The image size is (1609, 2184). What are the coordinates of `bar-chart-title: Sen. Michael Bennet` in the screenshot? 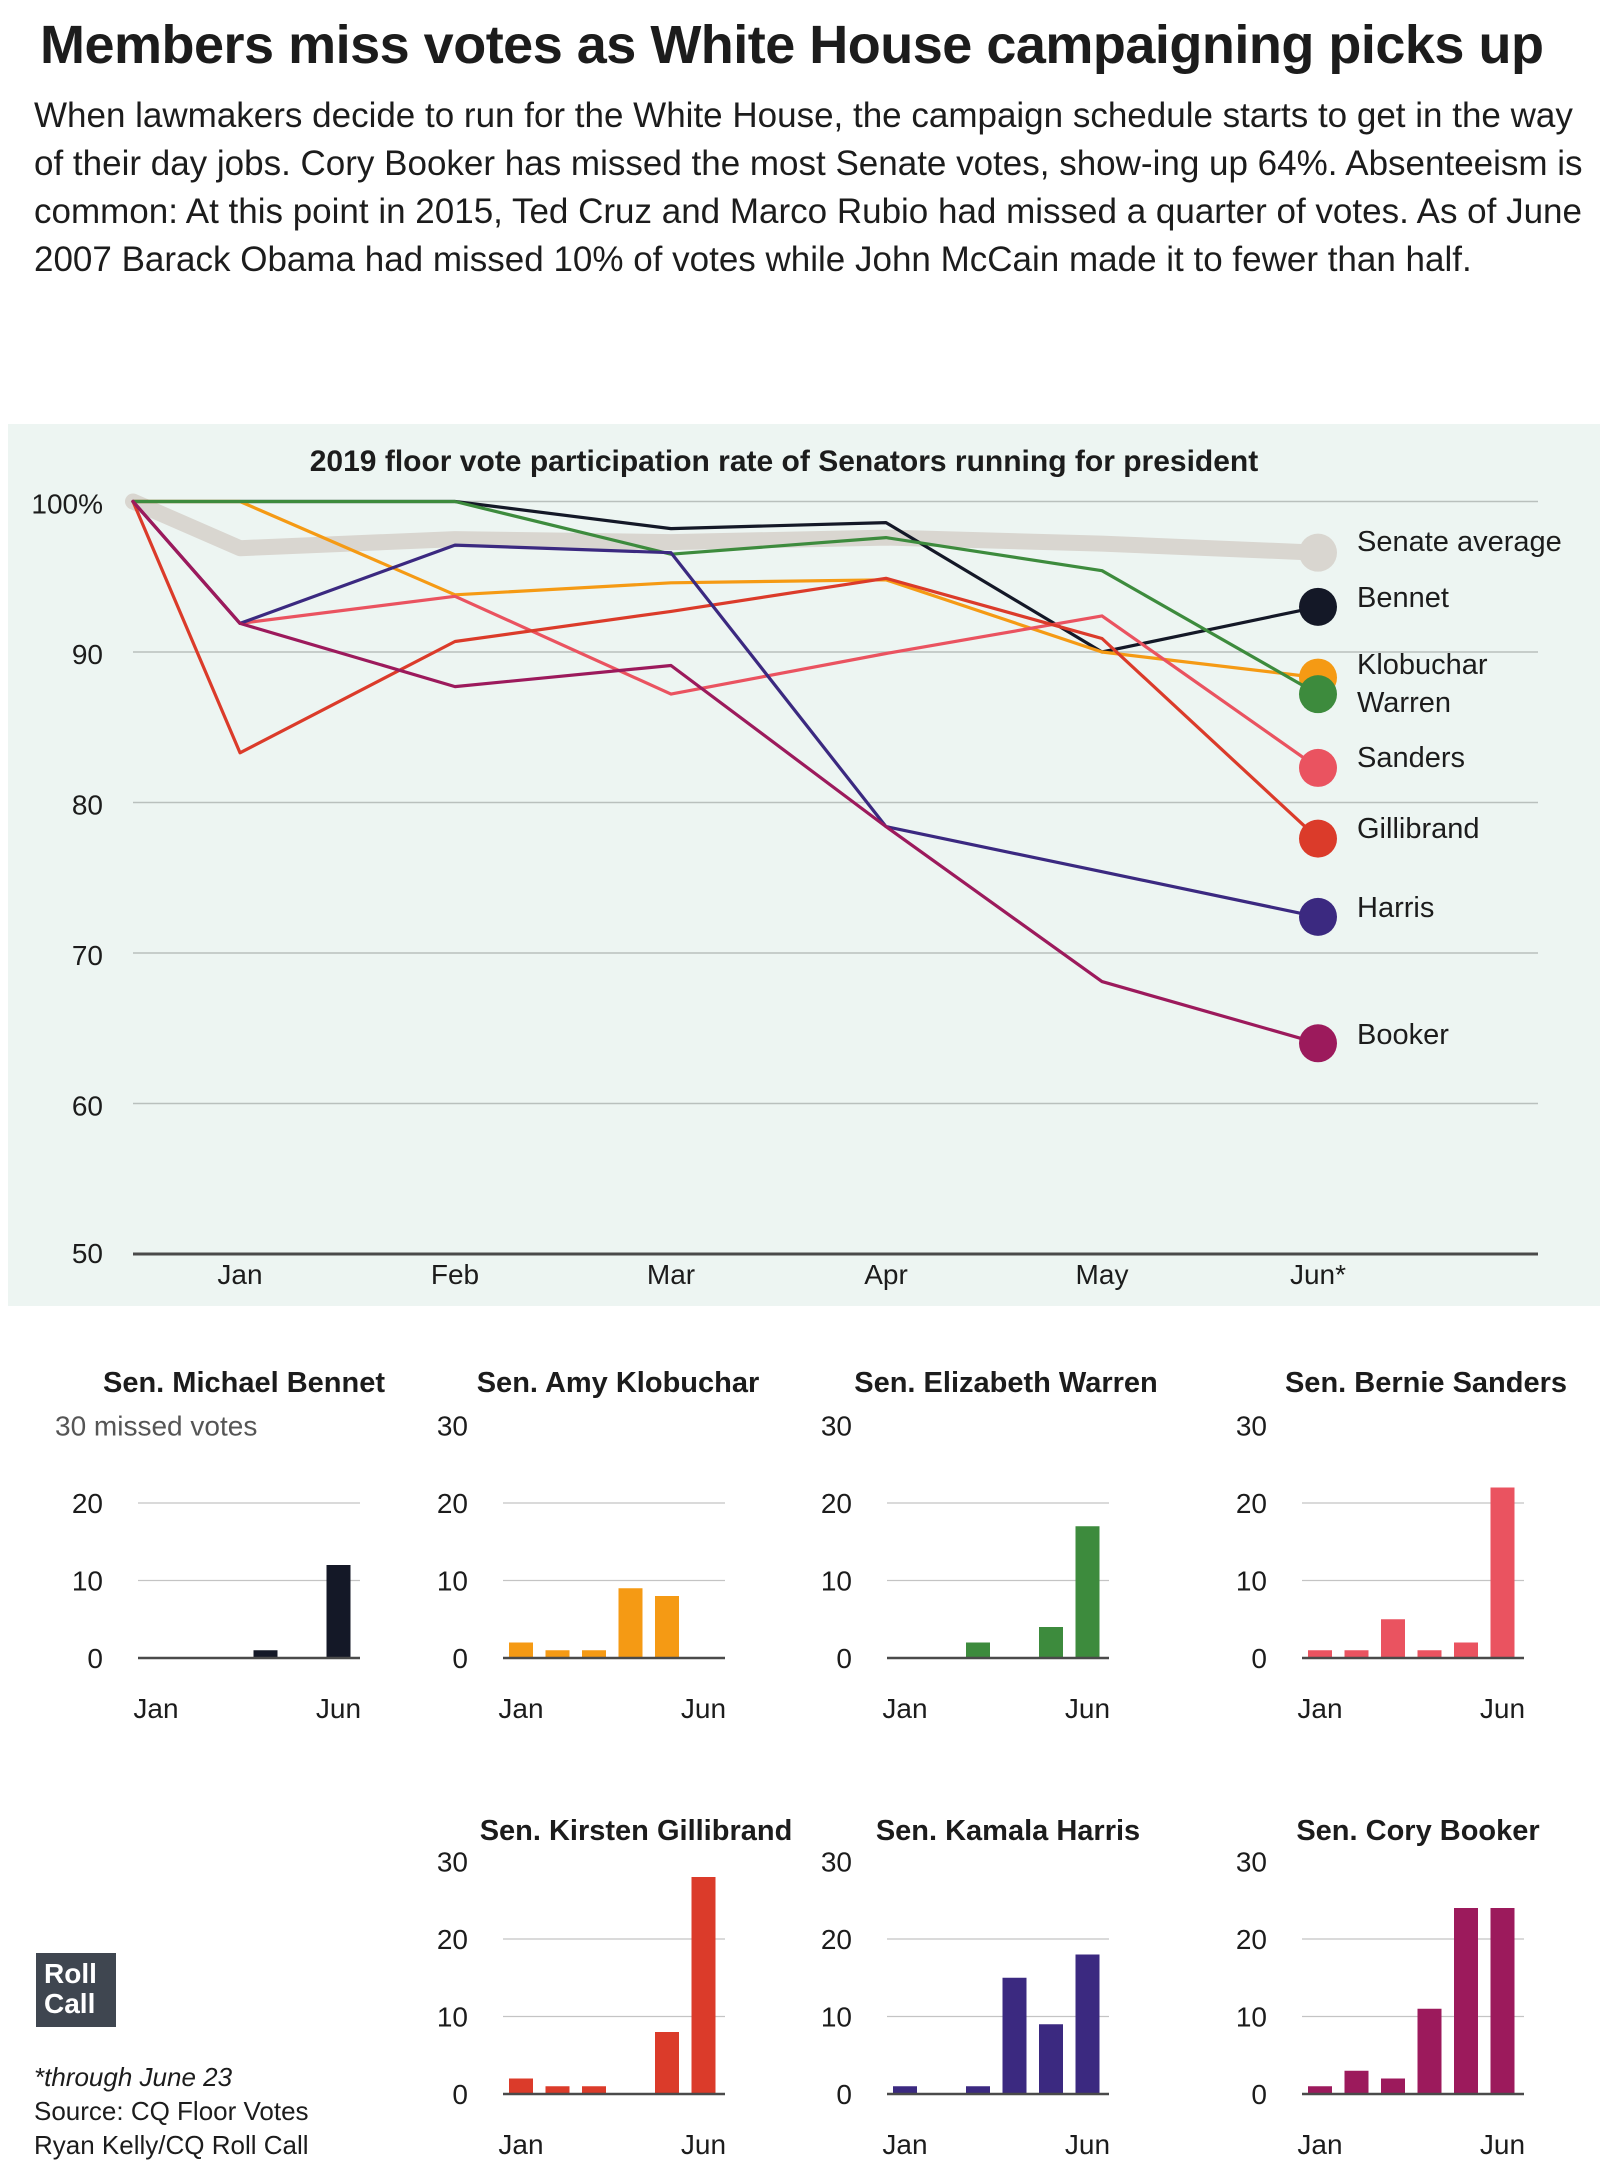 It's located at (244, 1383).